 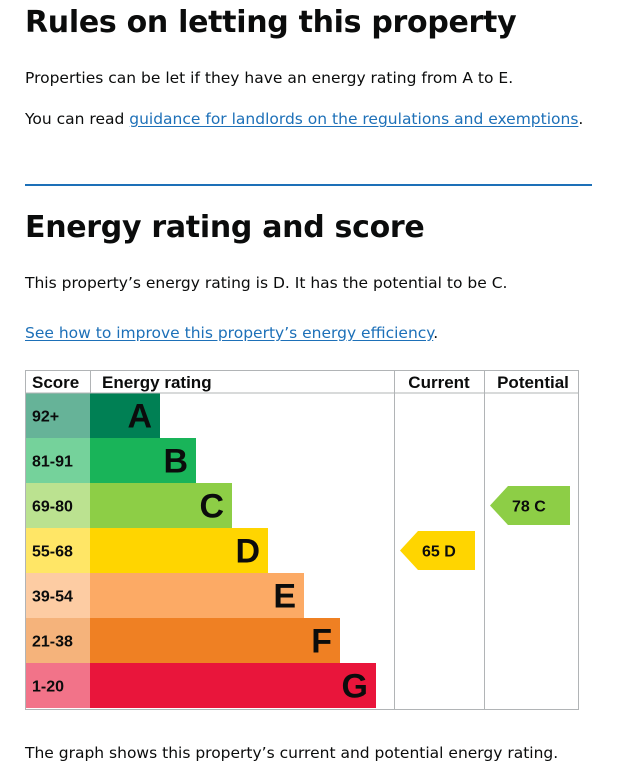 What do you see at coordinates (225, 227) in the screenshot?
I see `energy-heading: Energy rating and score` at bounding box center [225, 227].